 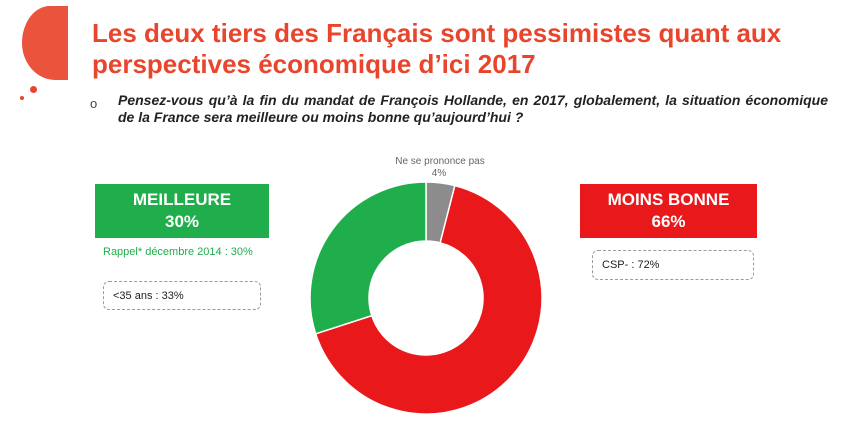 I want to click on subgroup-box-left: <35 ans : 33%, so click(x=182, y=295).